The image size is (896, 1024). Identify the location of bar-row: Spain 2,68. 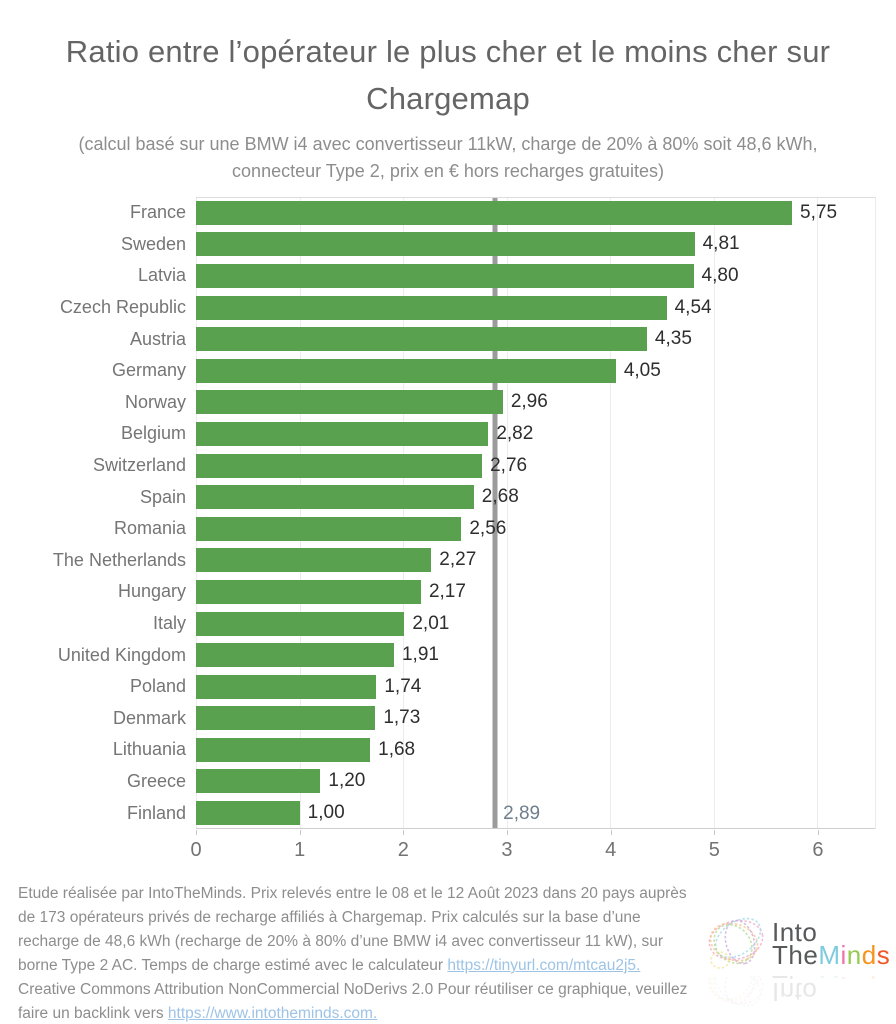
(448, 497).